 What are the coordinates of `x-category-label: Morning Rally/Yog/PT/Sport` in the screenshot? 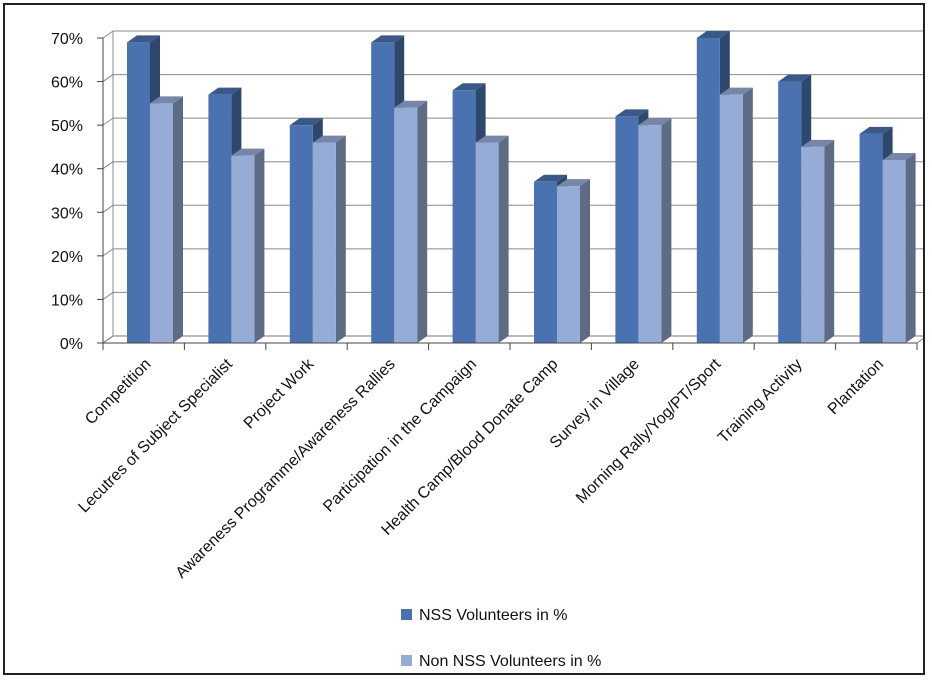 It's located at (649, 431).